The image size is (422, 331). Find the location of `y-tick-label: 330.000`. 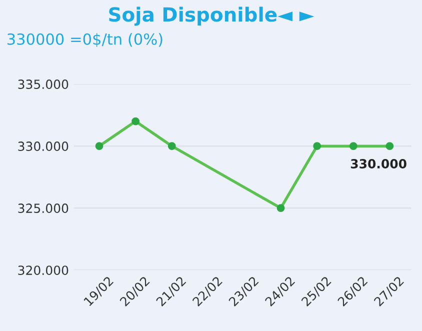

y-tick-label: 330.000 is located at coordinates (43, 147).